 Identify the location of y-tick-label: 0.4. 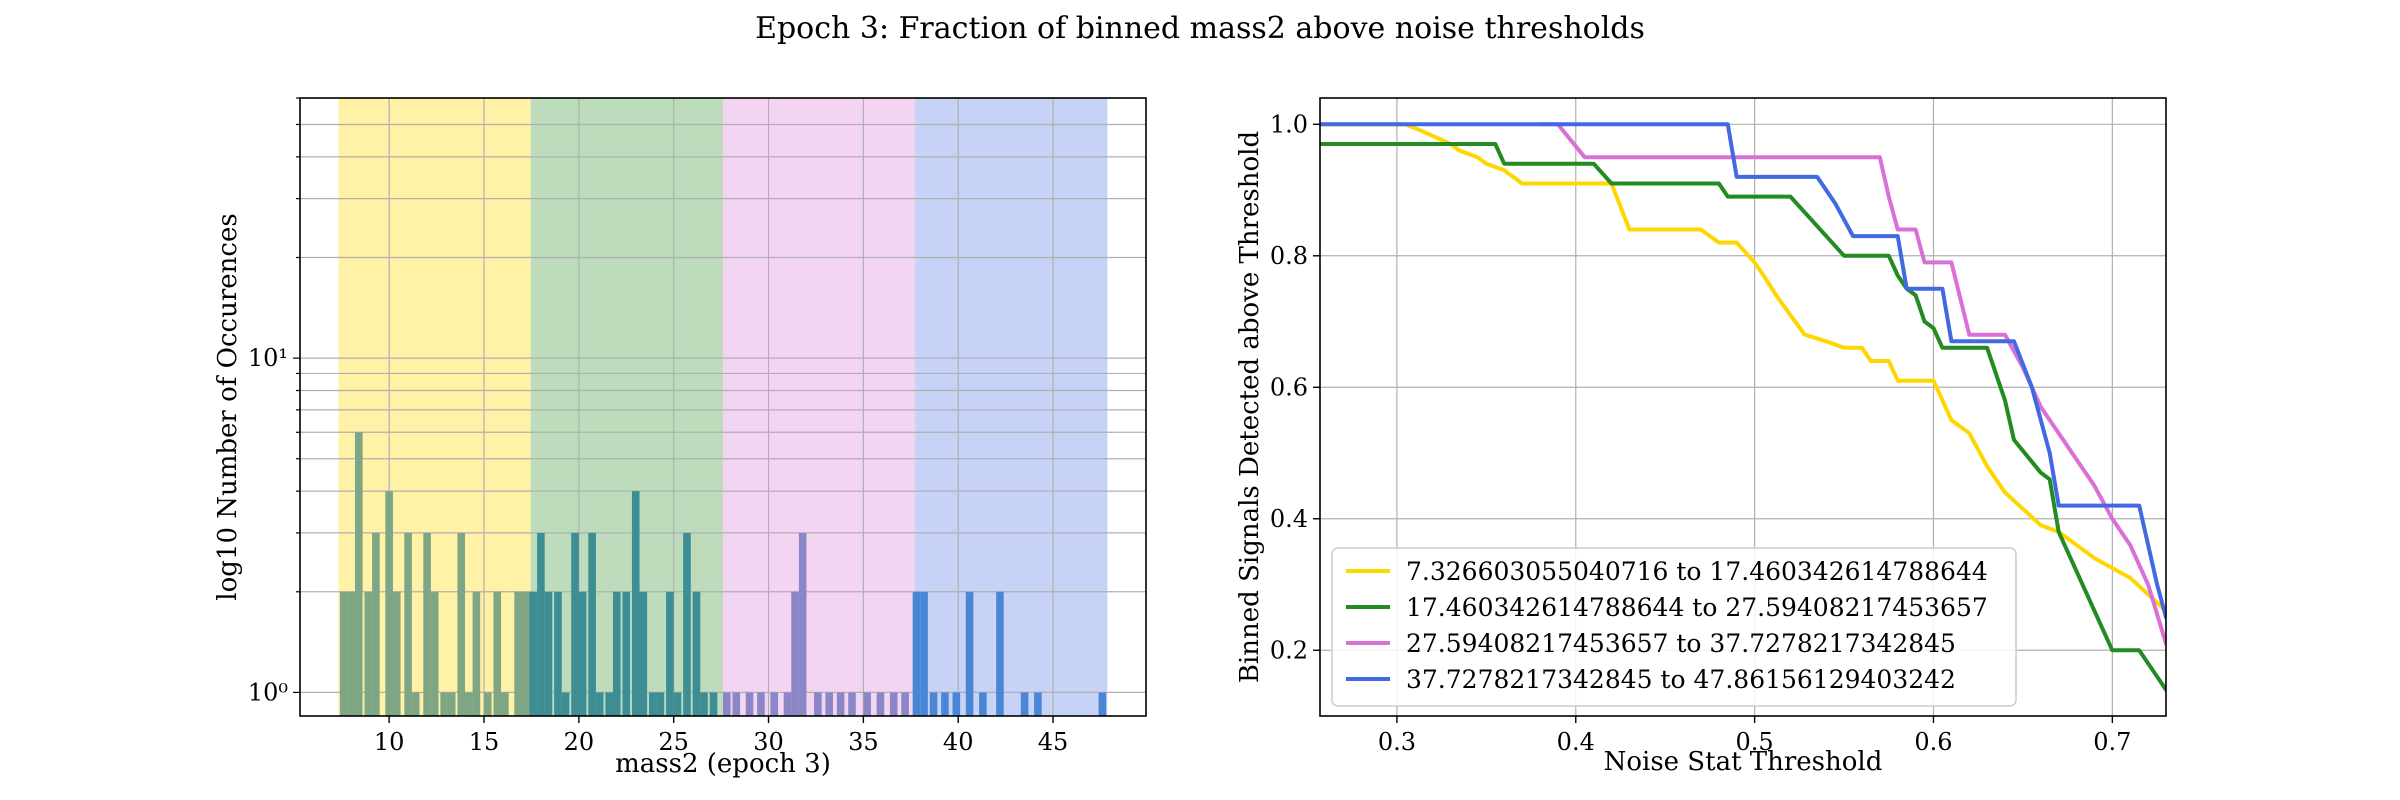
(1289, 519).